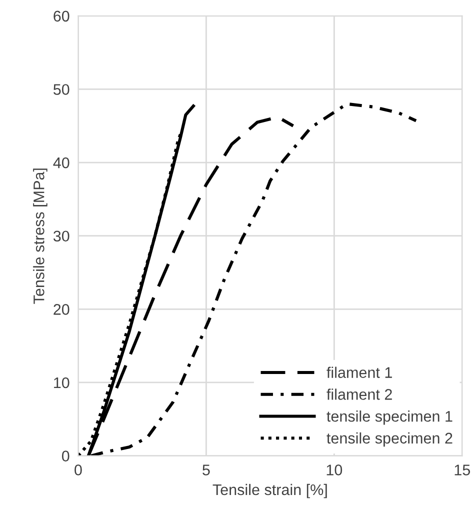 The width and height of the screenshot is (474, 530). What do you see at coordinates (61, 162) in the screenshot?
I see `y-tick-label: 40` at bounding box center [61, 162].